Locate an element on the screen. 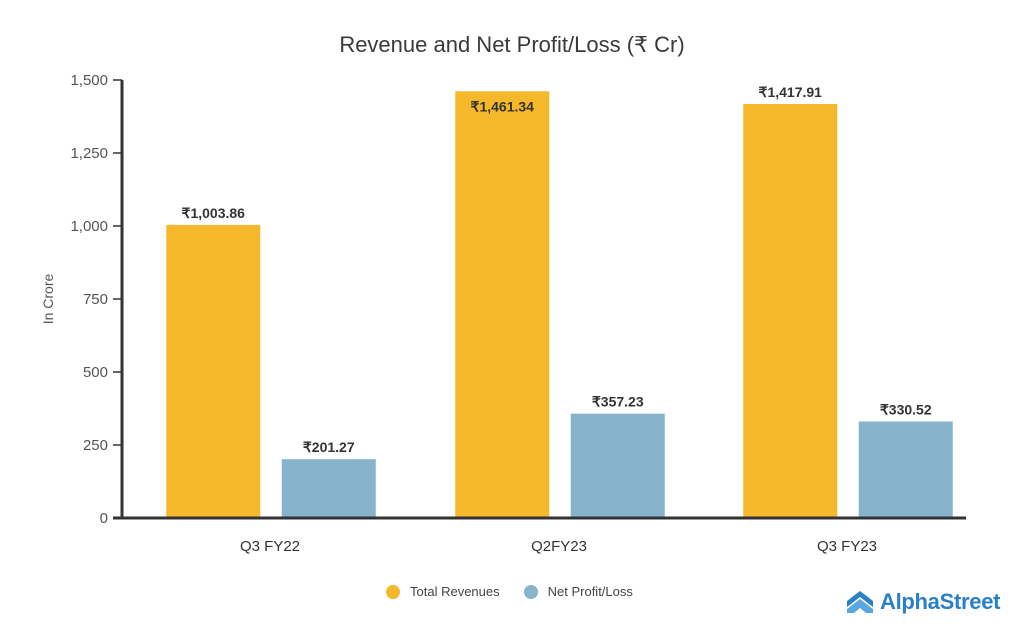 Image resolution: width=1024 pixels, height=640 pixels. y-axis-label: In Crore is located at coordinates (48, 299).